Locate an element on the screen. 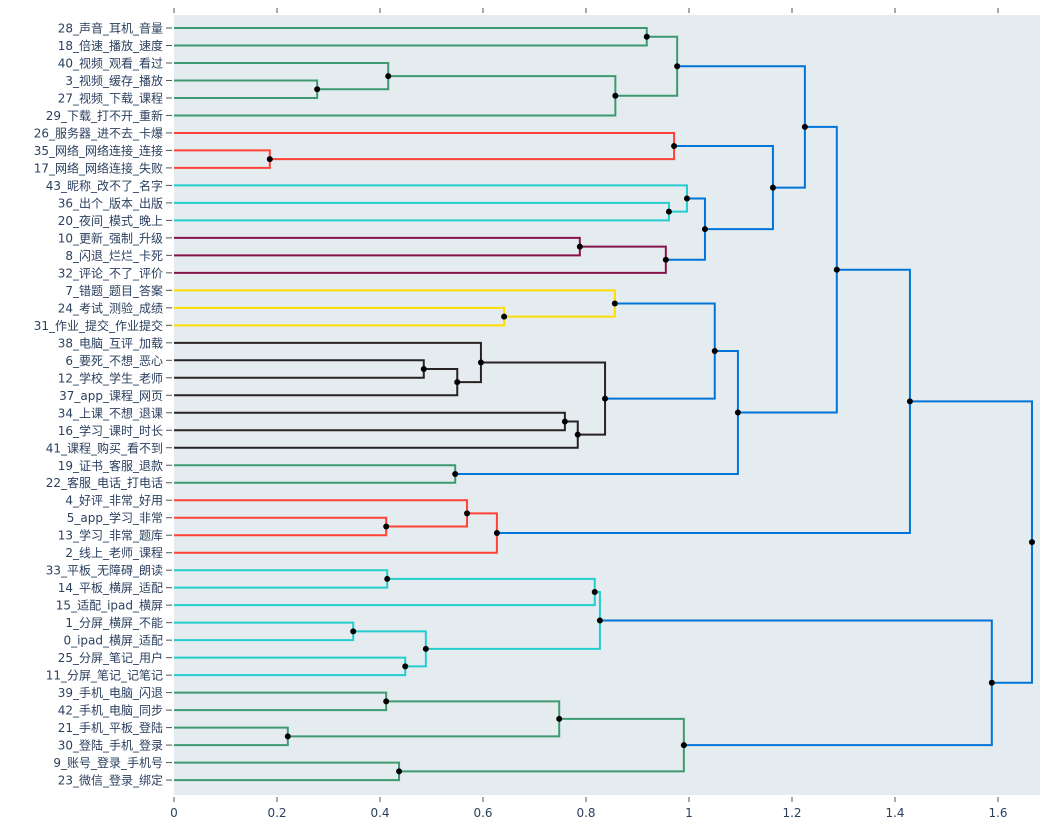  merge-node-U is located at coordinates (577, 434).